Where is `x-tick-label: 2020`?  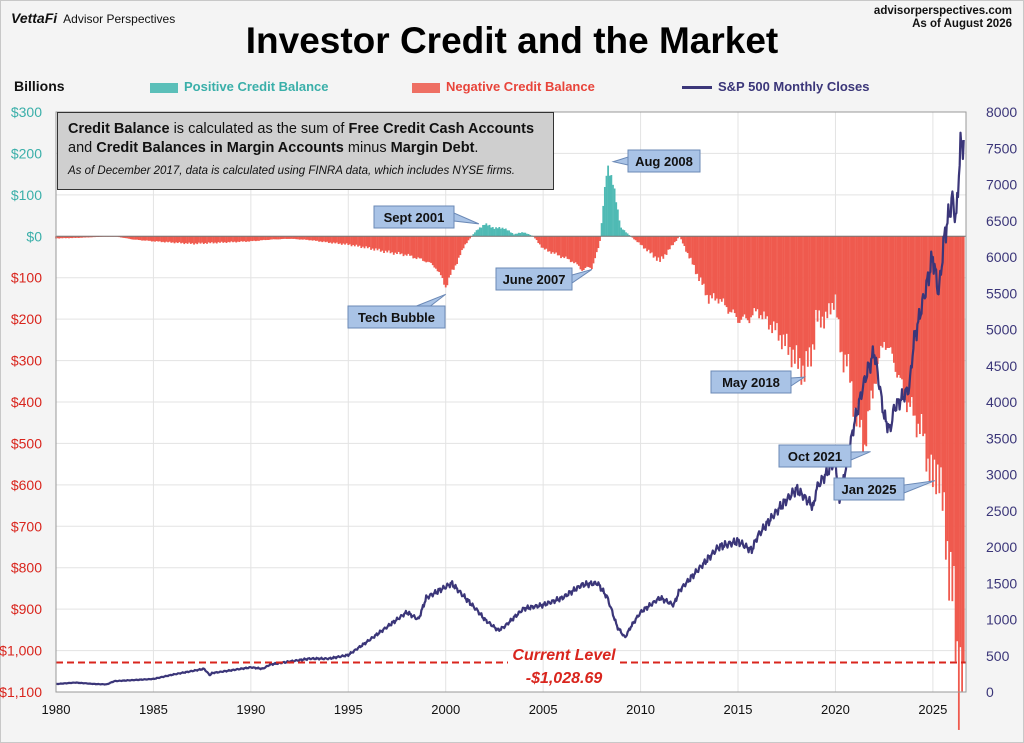
x-tick-label: 2020 is located at coordinates (835, 709).